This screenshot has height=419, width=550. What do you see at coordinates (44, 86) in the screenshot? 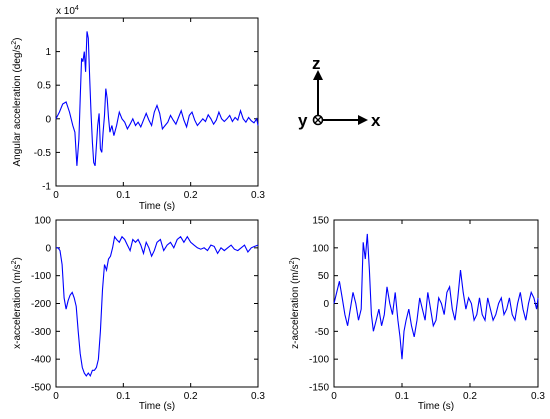
I see `y-tick-label: 0.5` at bounding box center [44, 86].